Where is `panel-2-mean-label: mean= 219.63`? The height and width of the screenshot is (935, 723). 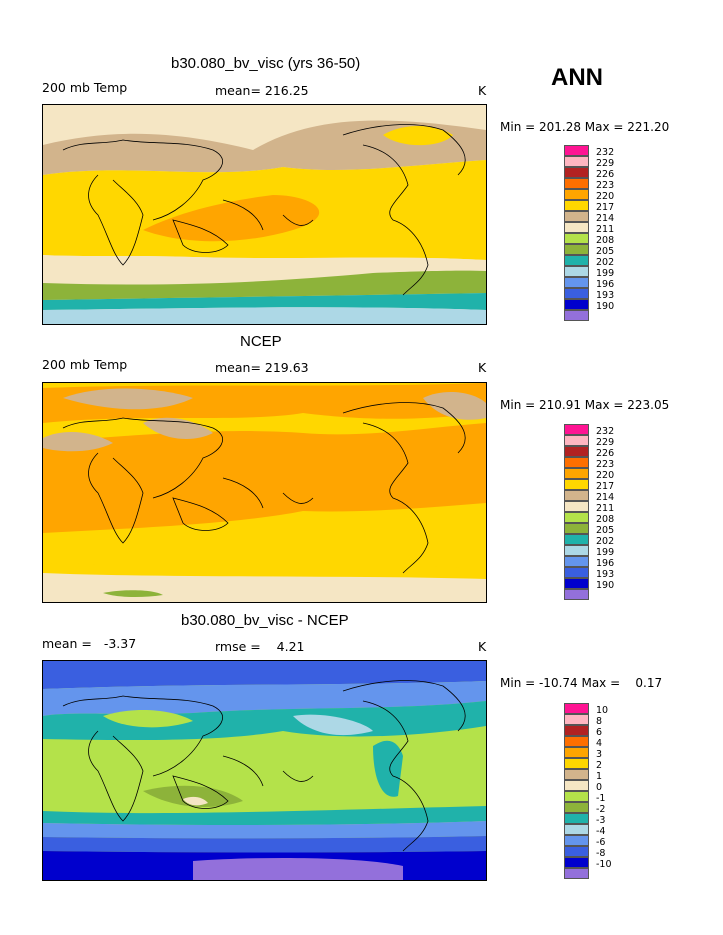
panel-2-mean-label: mean= 219.63 is located at coordinates (262, 367).